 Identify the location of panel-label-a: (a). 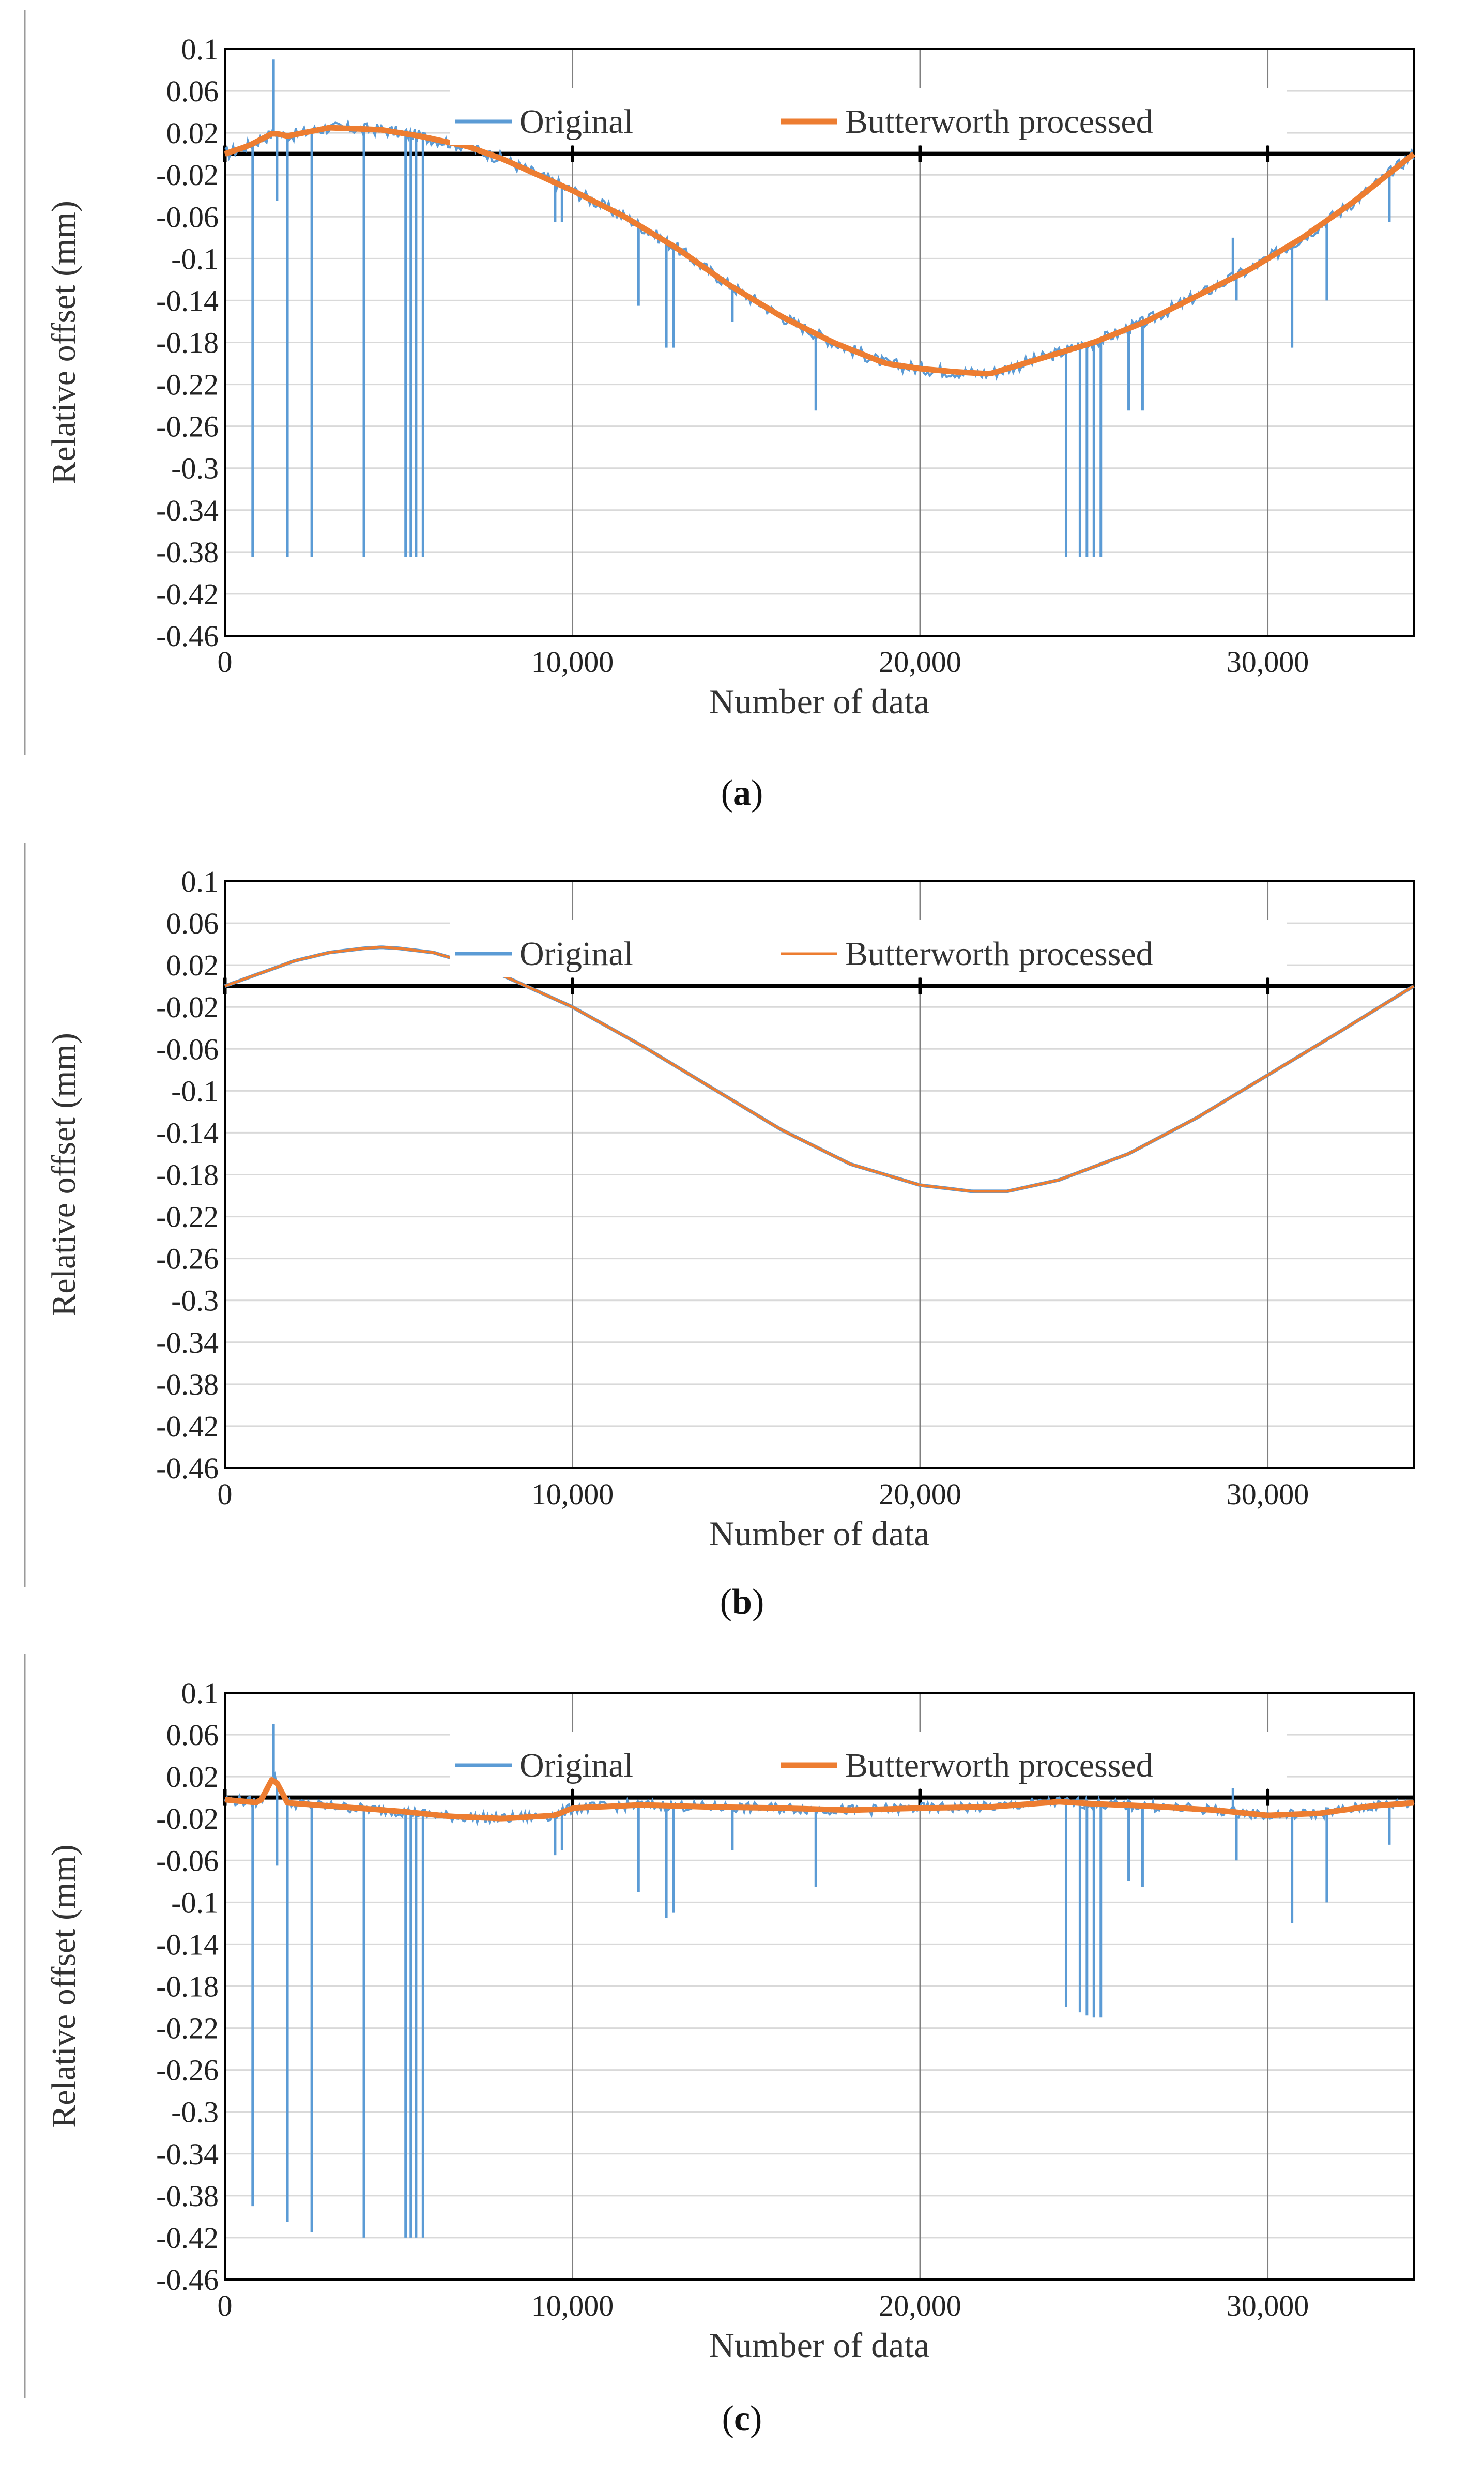
(742, 793).